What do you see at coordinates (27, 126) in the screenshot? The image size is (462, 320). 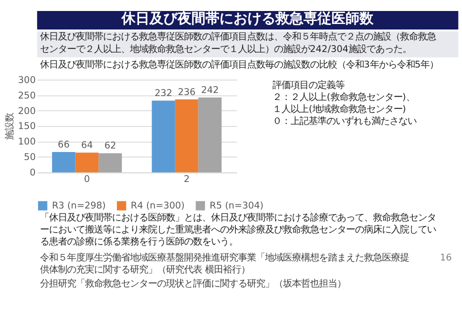 I see `y-tick-label: 150` at bounding box center [27, 126].